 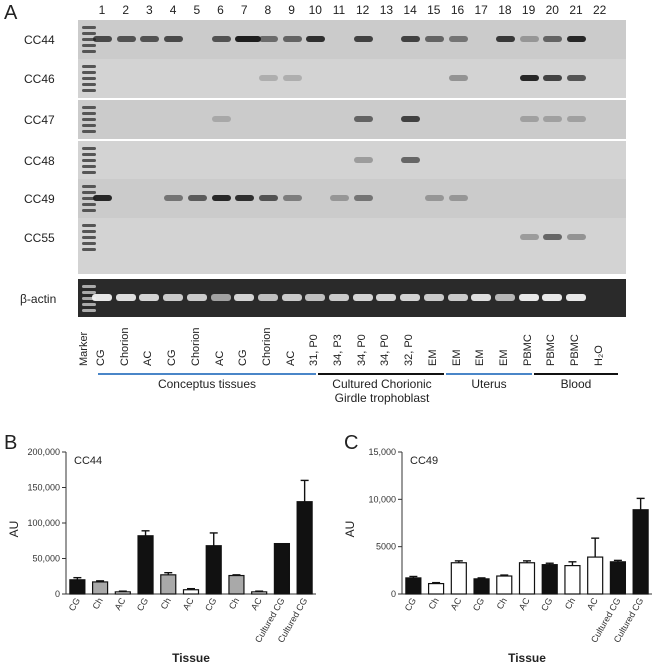 What do you see at coordinates (291, 10) in the screenshot?
I see `lane-number-9: 9` at bounding box center [291, 10].